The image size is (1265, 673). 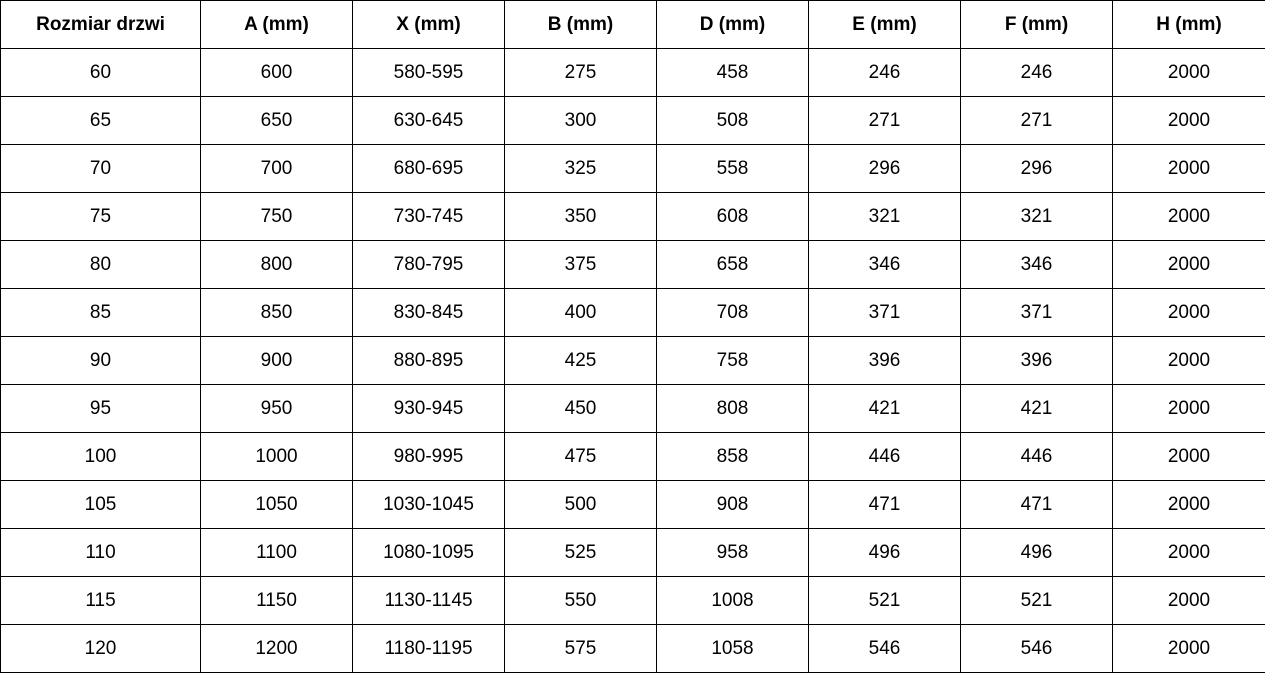 I want to click on table-cell: 558, so click(x=732, y=168).